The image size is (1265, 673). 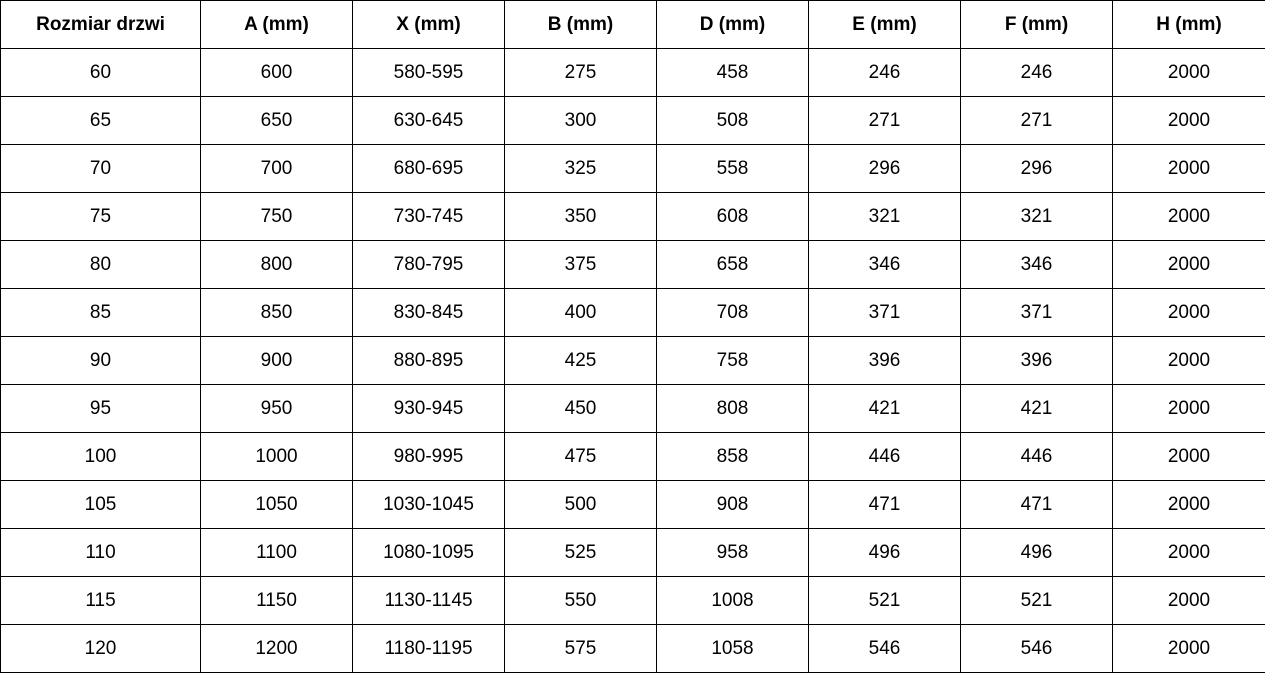 I want to click on table-cell: 558, so click(x=732, y=168).